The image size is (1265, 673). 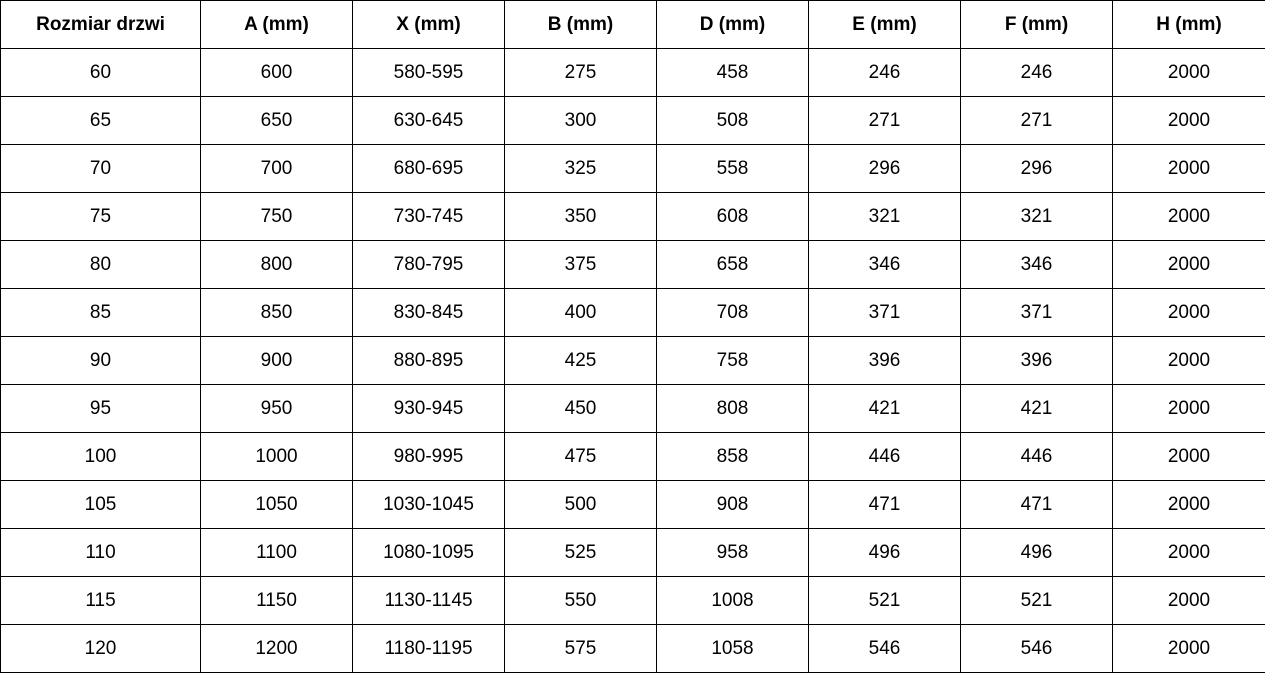 I want to click on table-cell: 558, so click(x=732, y=168).